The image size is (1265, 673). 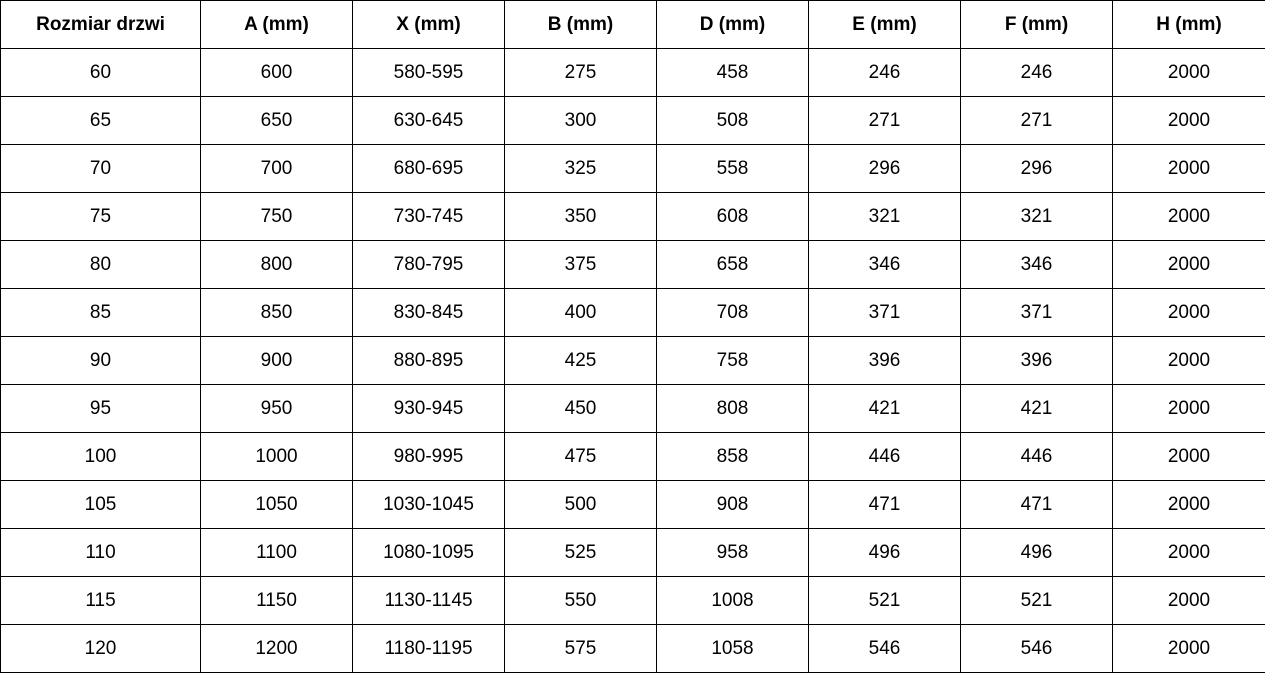 I want to click on table-cell: 558, so click(x=732, y=168).